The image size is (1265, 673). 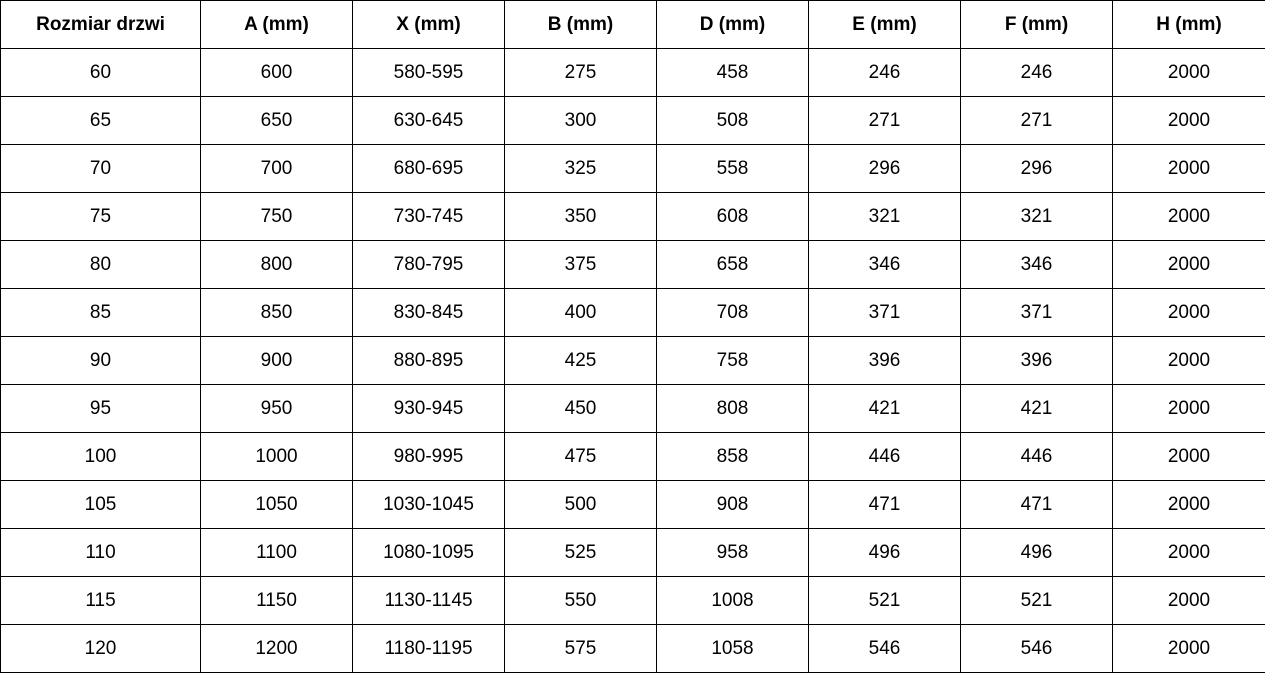 I want to click on table-cell: 558, so click(x=732, y=168).